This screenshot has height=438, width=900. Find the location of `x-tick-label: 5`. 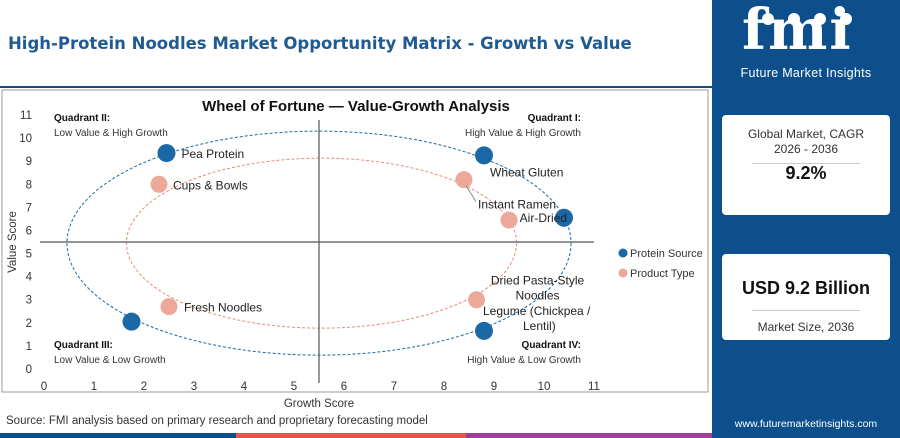

x-tick-label: 5 is located at coordinates (294, 387).